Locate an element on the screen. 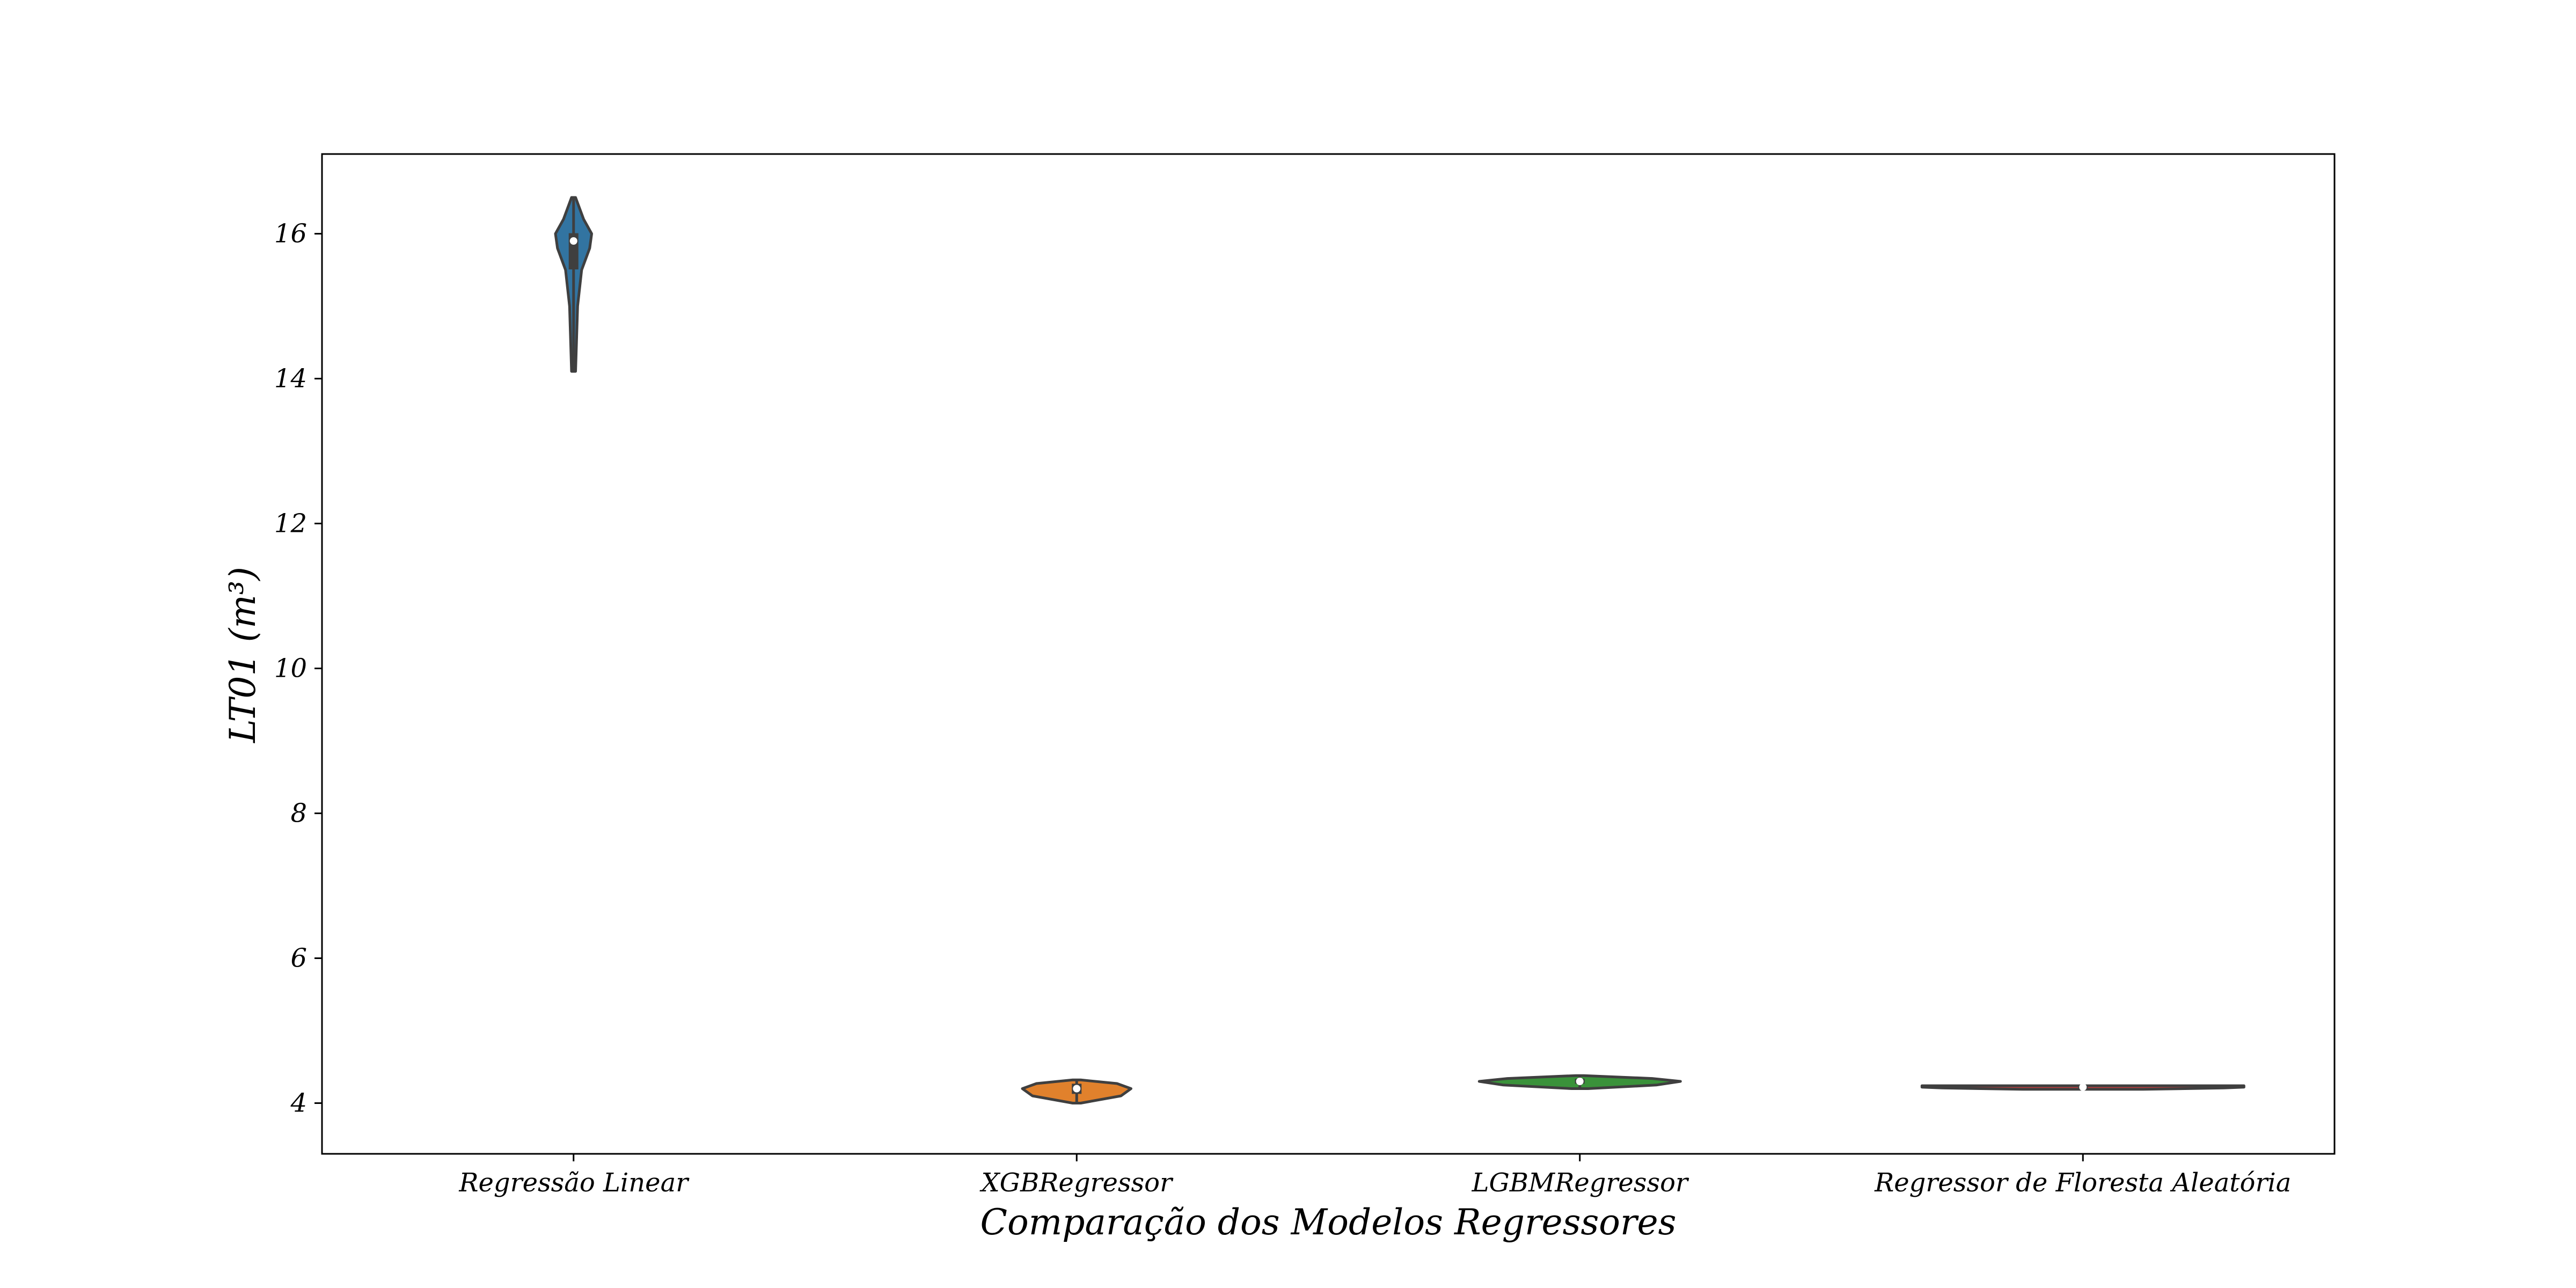 The width and height of the screenshot is (2576, 1288). x-axis-title: Comparação dos Modelos Regressores is located at coordinates (1328, 1222).